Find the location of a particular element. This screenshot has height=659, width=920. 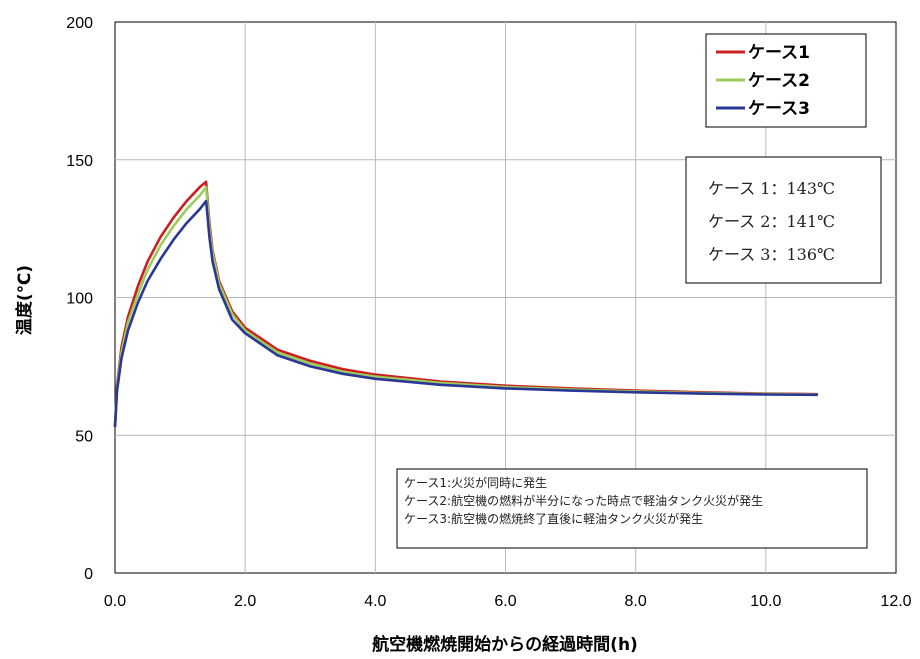

max-temperature-box-frame is located at coordinates (783, 220).